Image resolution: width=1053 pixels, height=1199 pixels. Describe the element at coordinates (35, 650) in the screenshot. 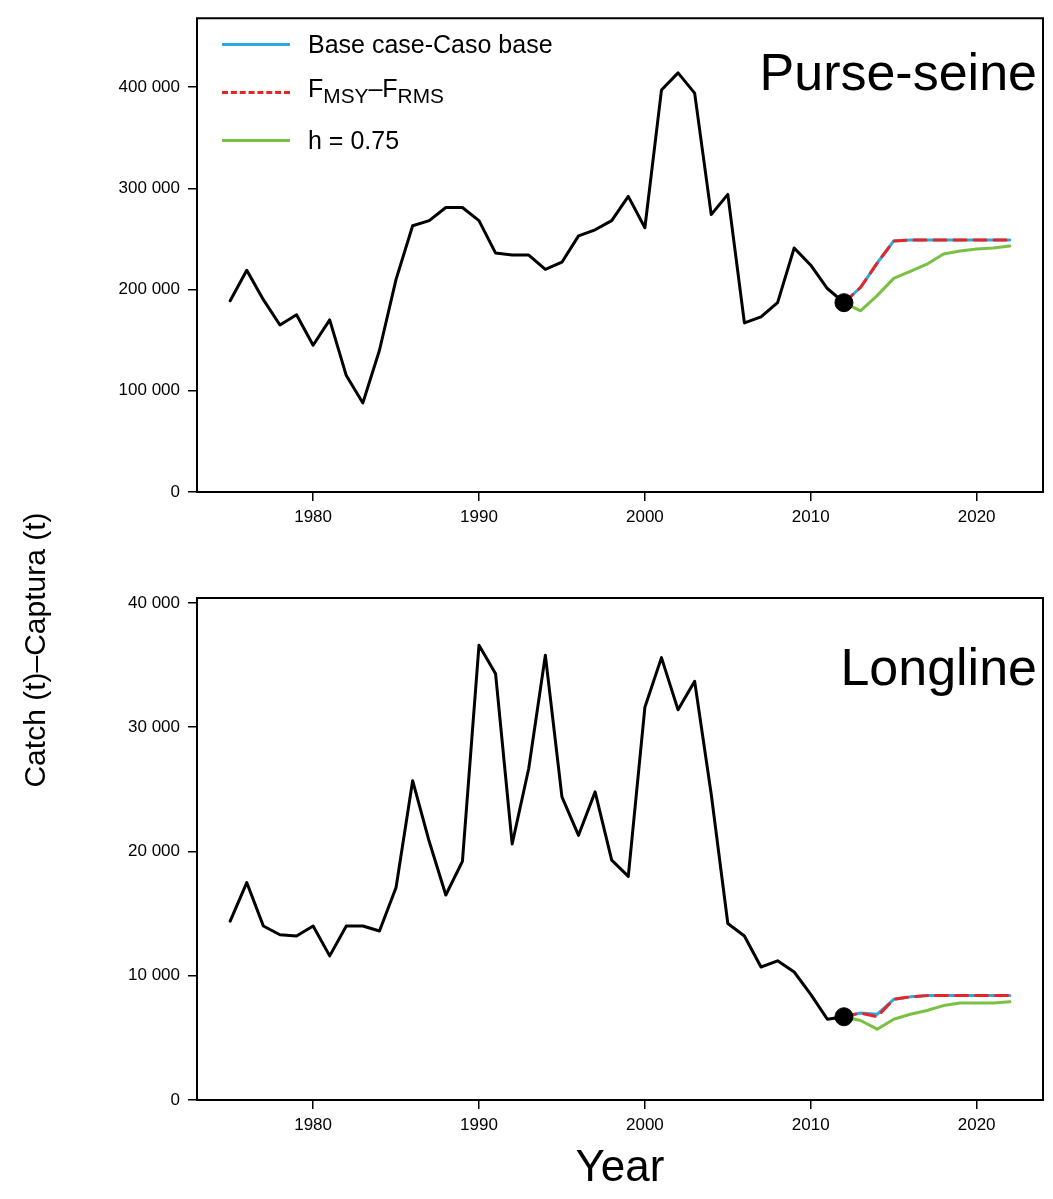

I see `y-axis-title: Catch (t)–Captura (t)` at that location.